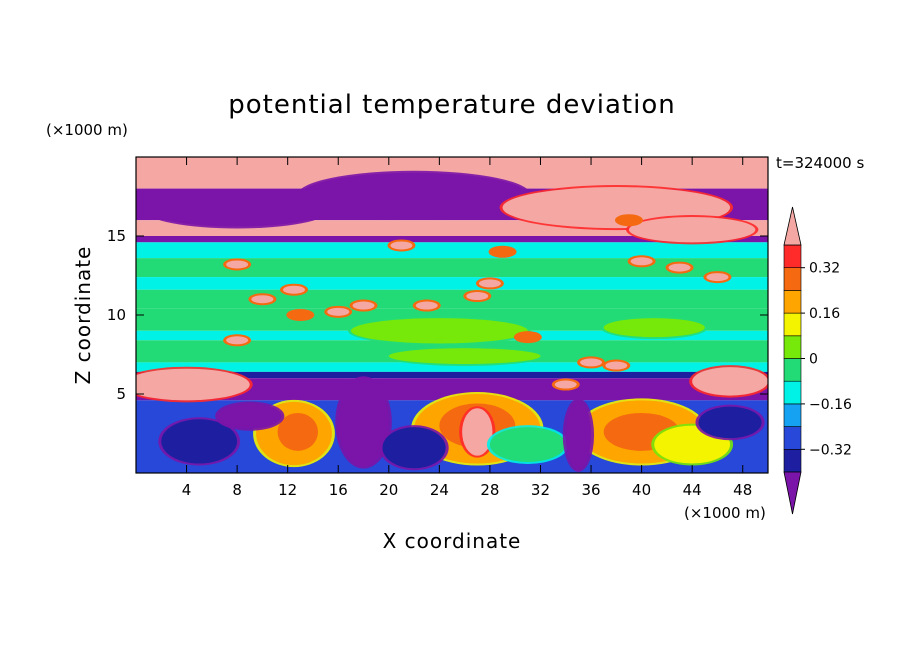 The image size is (904, 658). What do you see at coordinates (824, 269) in the screenshot?
I see `colorbar-tick-label: 0.32` at bounding box center [824, 269].